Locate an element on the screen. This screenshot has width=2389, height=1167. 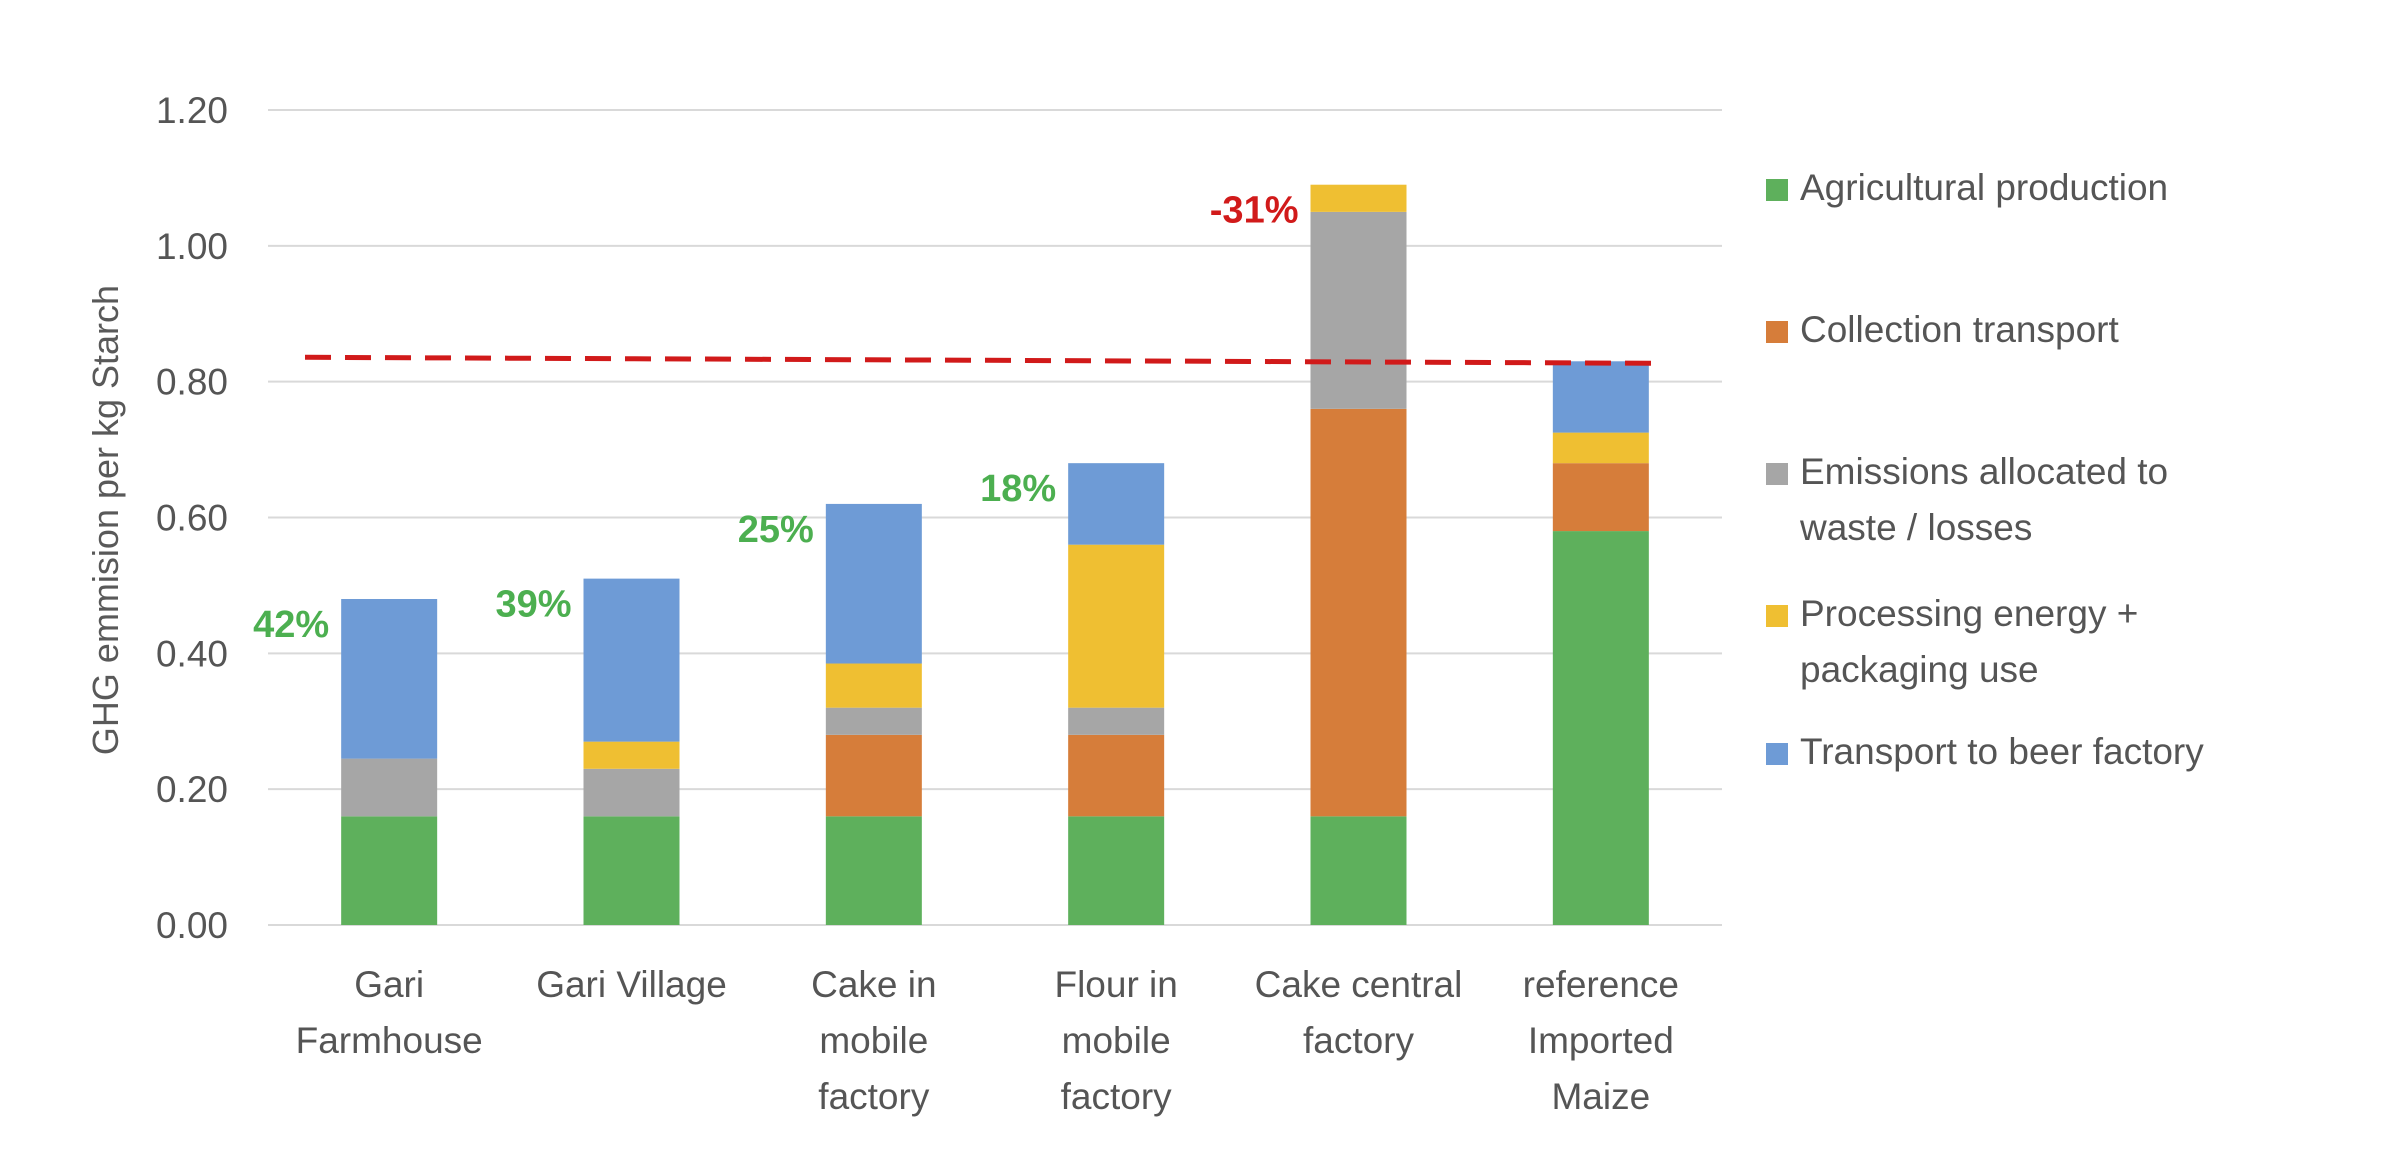
percent-annotation: 39% is located at coordinates (533, 605).